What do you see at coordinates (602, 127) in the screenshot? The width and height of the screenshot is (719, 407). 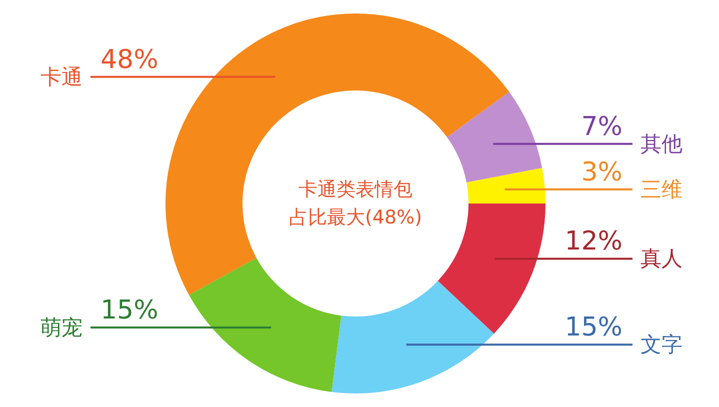 I see `data-label: 7%` at bounding box center [602, 127].